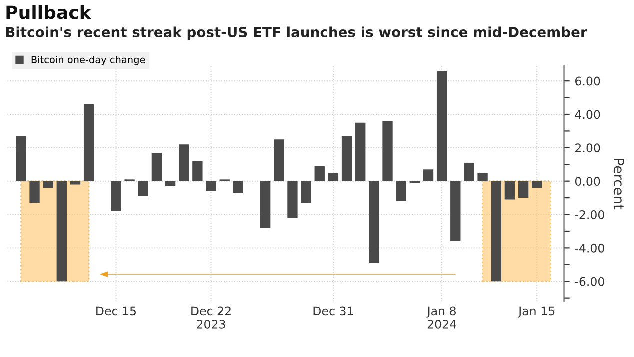 This screenshot has width=634, height=357. Describe the element at coordinates (211, 317) in the screenshot. I see `x-tick-label: Dec 22 2023` at that location.